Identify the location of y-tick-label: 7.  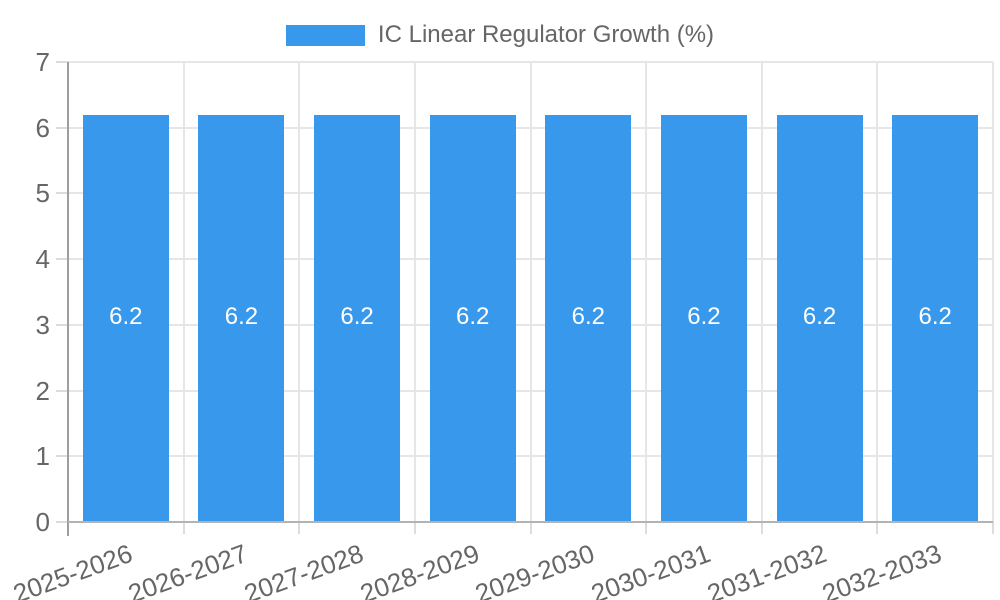
(42, 62).